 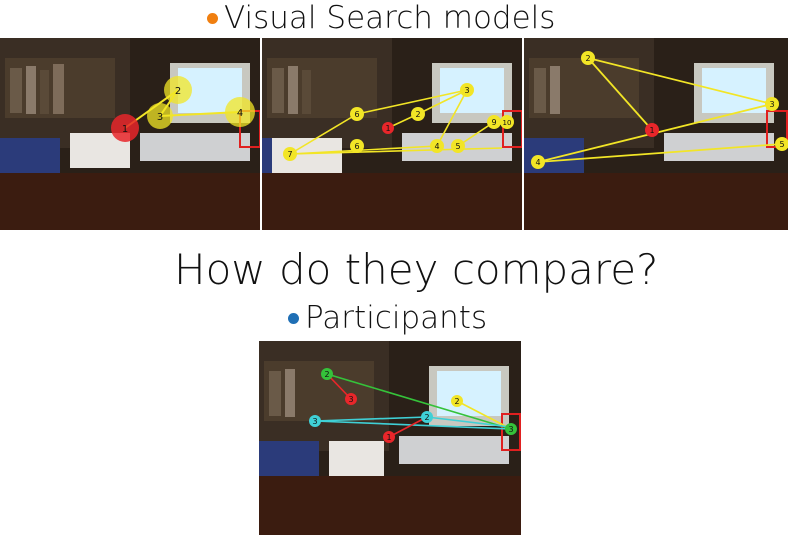 I want to click on svg-text: 9, so click(x=493, y=122).